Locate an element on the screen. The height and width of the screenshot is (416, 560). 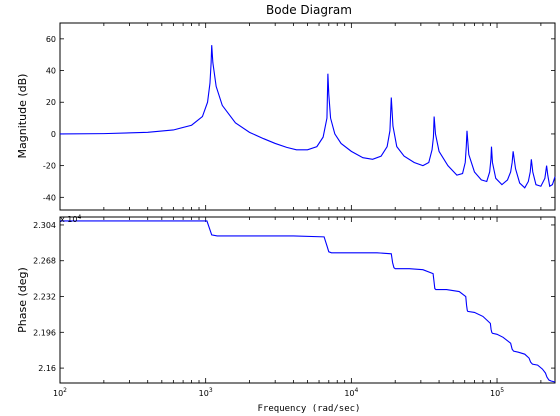
phase-exponent-base: x 10 is located at coordinates (68, 219).